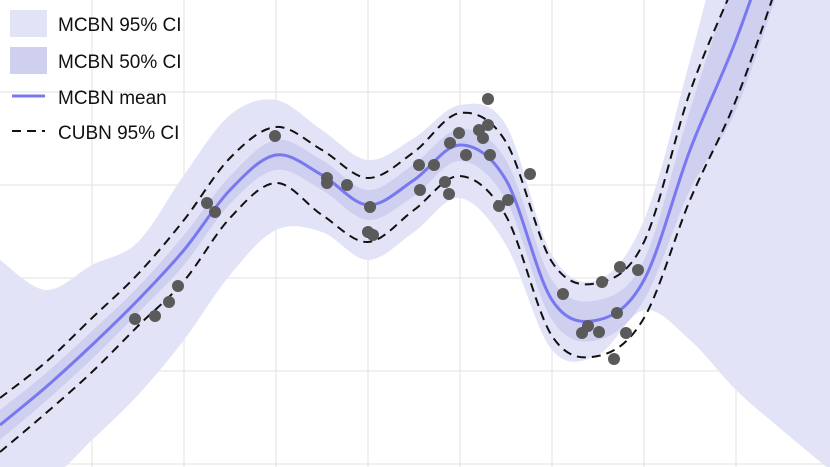 The height and width of the screenshot is (467, 830). I want to click on legend-swatch-band50, so click(28, 60).